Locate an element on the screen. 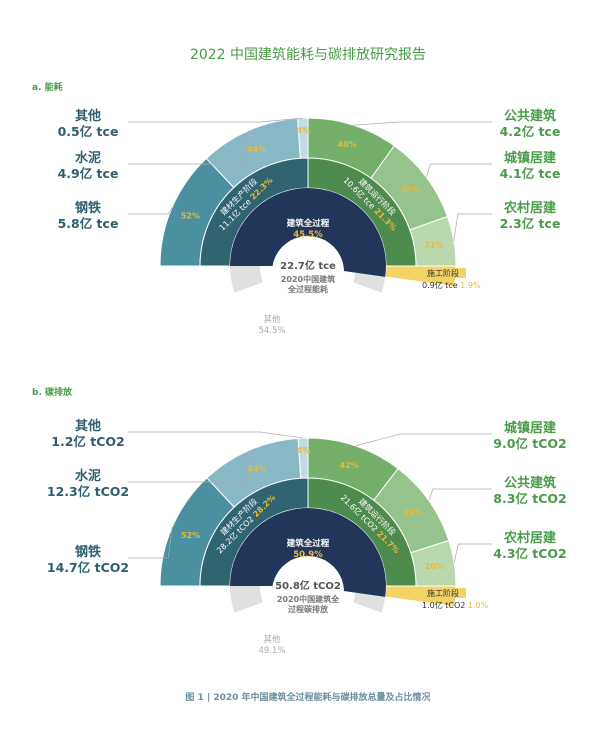 The width and height of the screenshot is (616, 729). energy-total-disc is located at coordinates (308, 232).